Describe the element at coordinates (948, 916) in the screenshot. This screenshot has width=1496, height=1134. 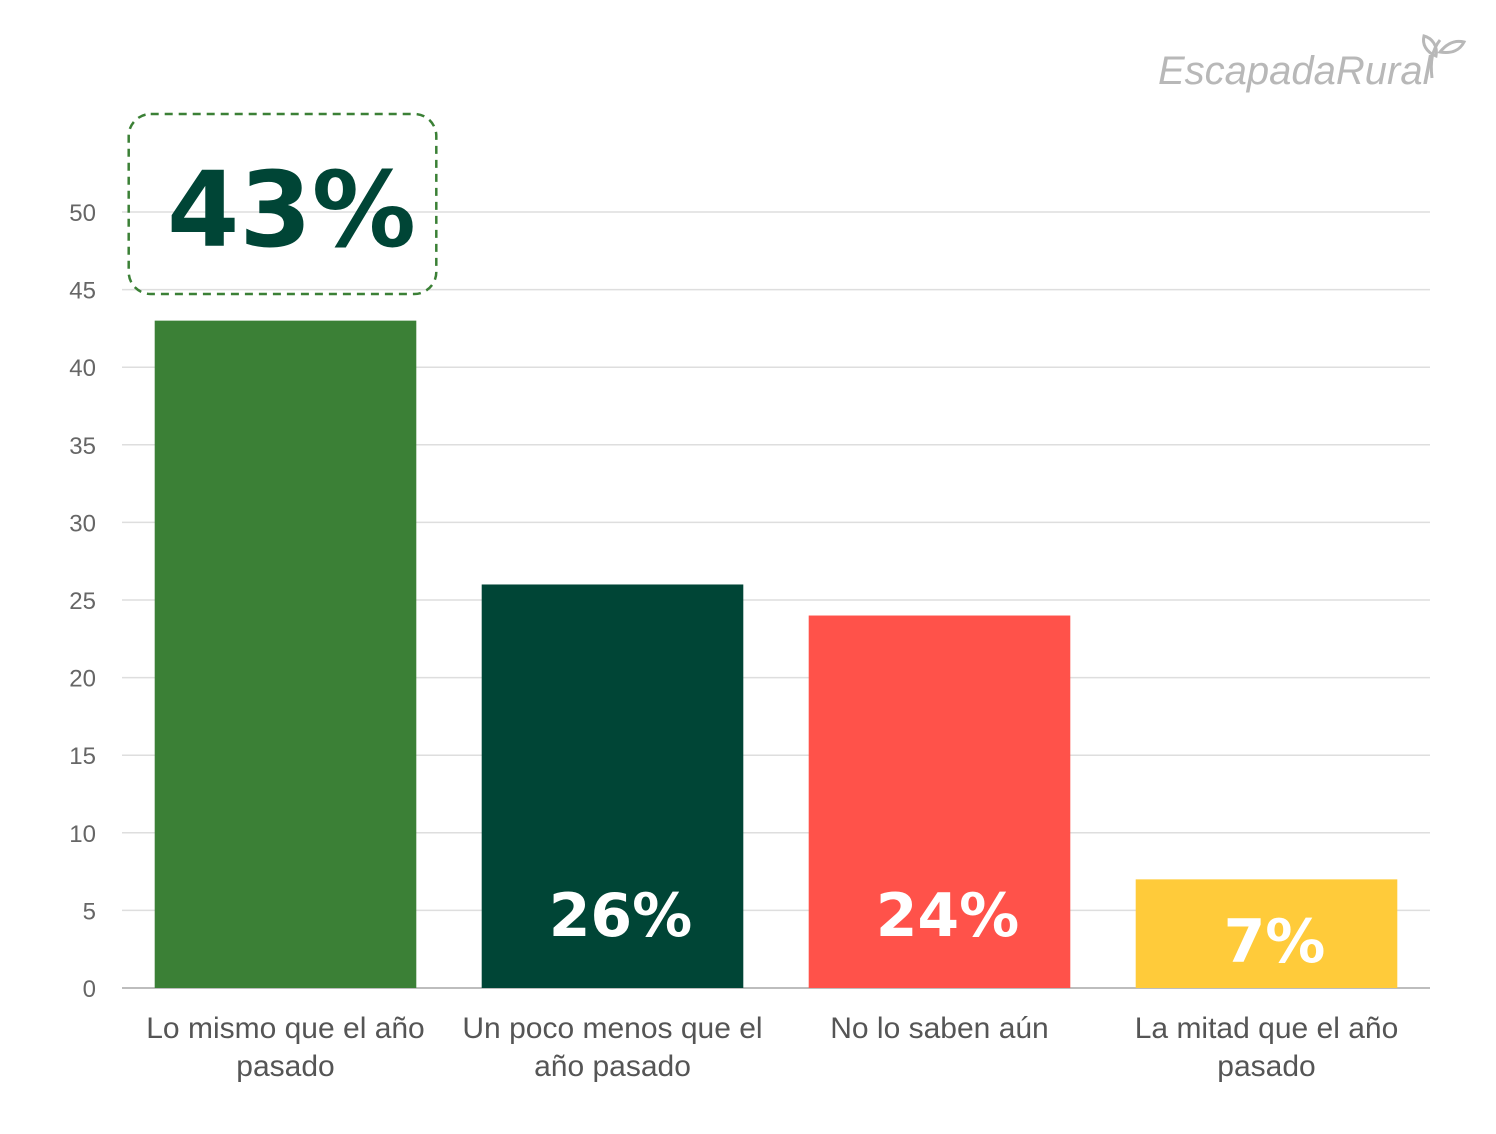
I see `data-label: 24%` at that location.